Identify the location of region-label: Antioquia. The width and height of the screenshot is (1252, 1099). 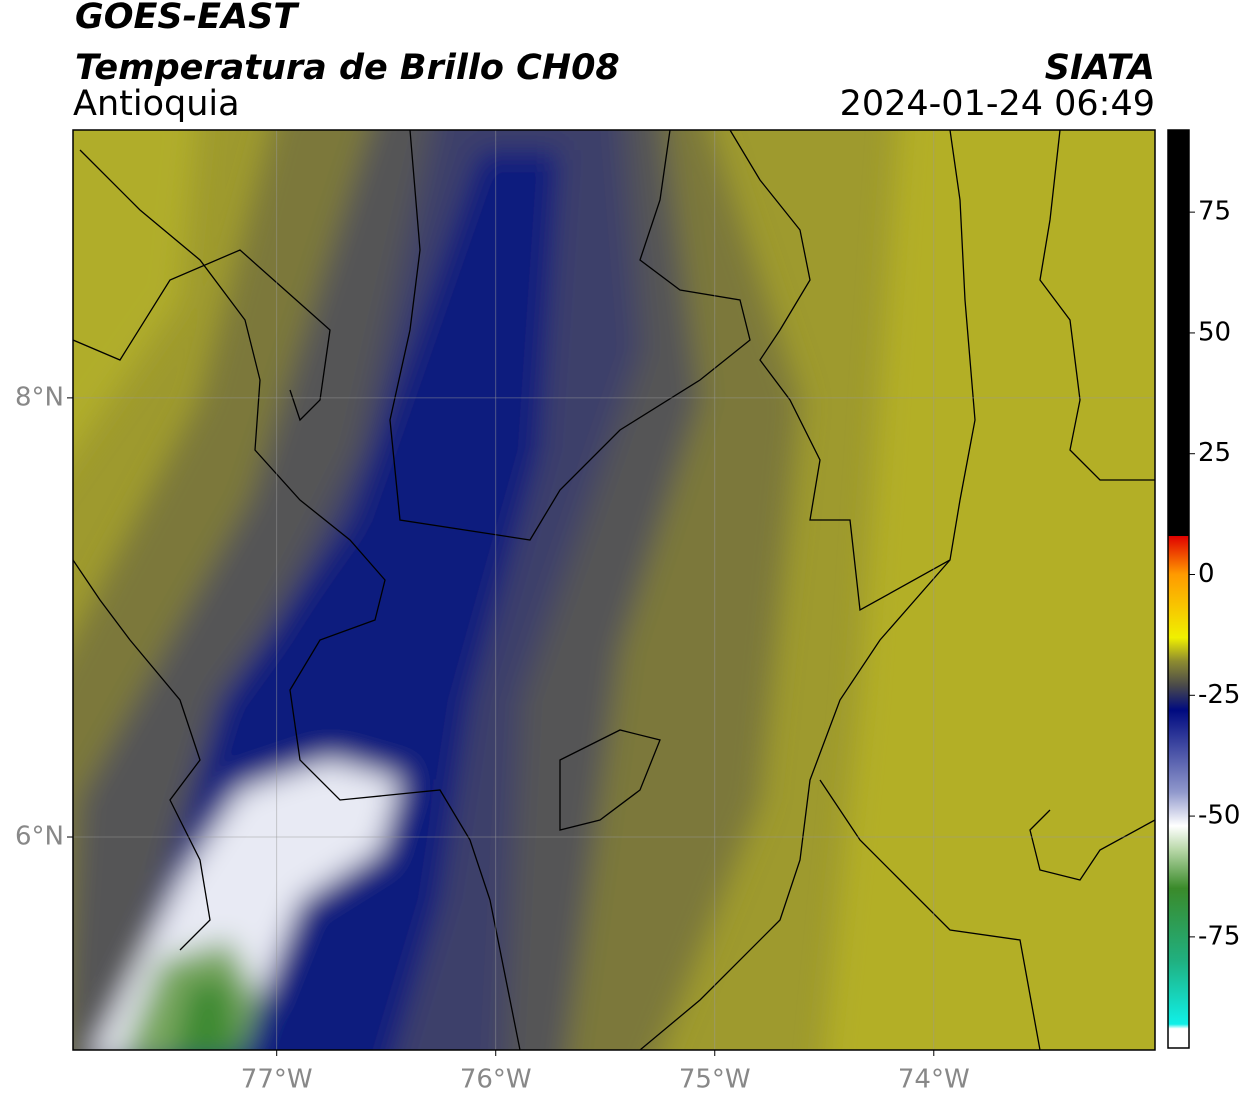
(156, 104).